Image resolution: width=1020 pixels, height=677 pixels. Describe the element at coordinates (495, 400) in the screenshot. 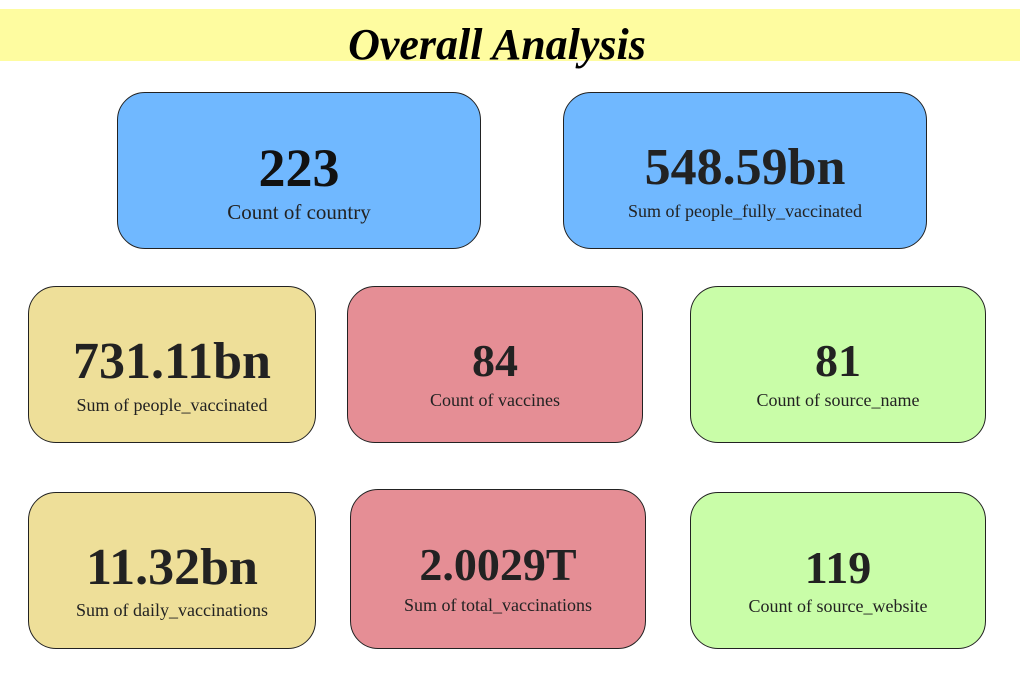

I see `card-label: Count of vaccines` at that location.